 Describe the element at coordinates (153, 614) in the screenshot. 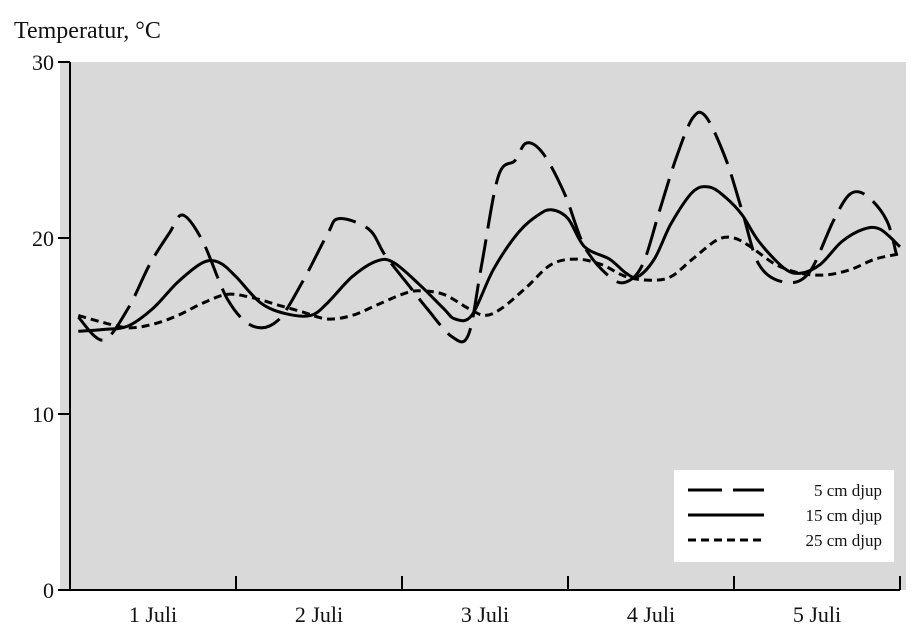

I see `x-tick-label: 1 Juli` at that location.